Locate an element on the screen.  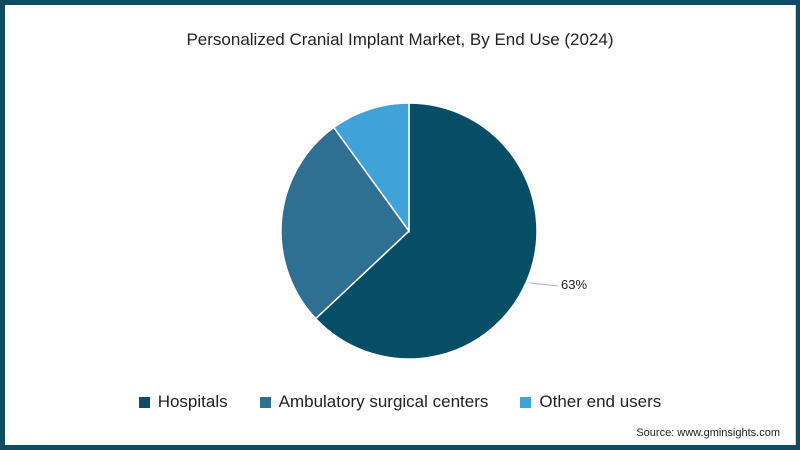
pie-slice-other is located at coordinates (371, 168).